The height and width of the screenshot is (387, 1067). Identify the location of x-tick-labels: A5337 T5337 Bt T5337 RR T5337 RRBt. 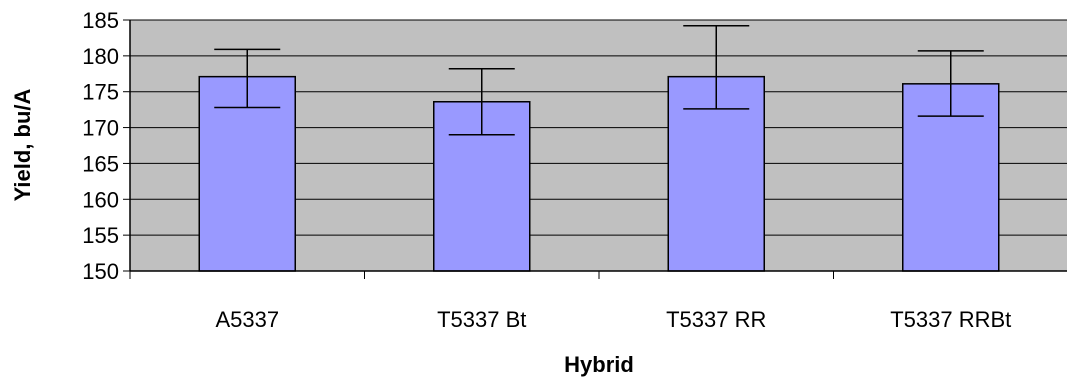
(613, 319).